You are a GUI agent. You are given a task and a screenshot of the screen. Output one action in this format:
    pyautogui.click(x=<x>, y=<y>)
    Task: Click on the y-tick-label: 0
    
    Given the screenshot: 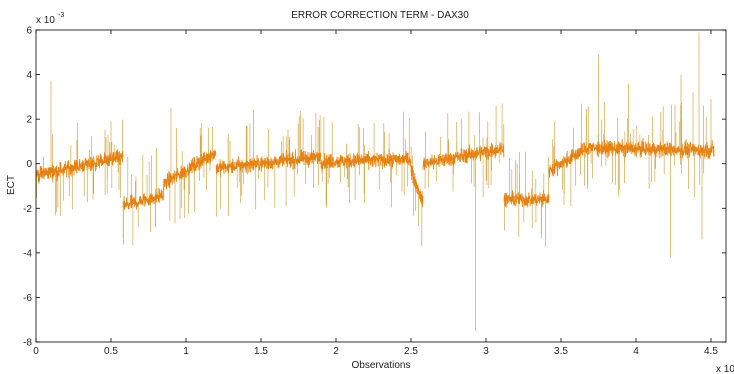 What is the action you would take?
    pyautogui.click(x=29, y=164)
    